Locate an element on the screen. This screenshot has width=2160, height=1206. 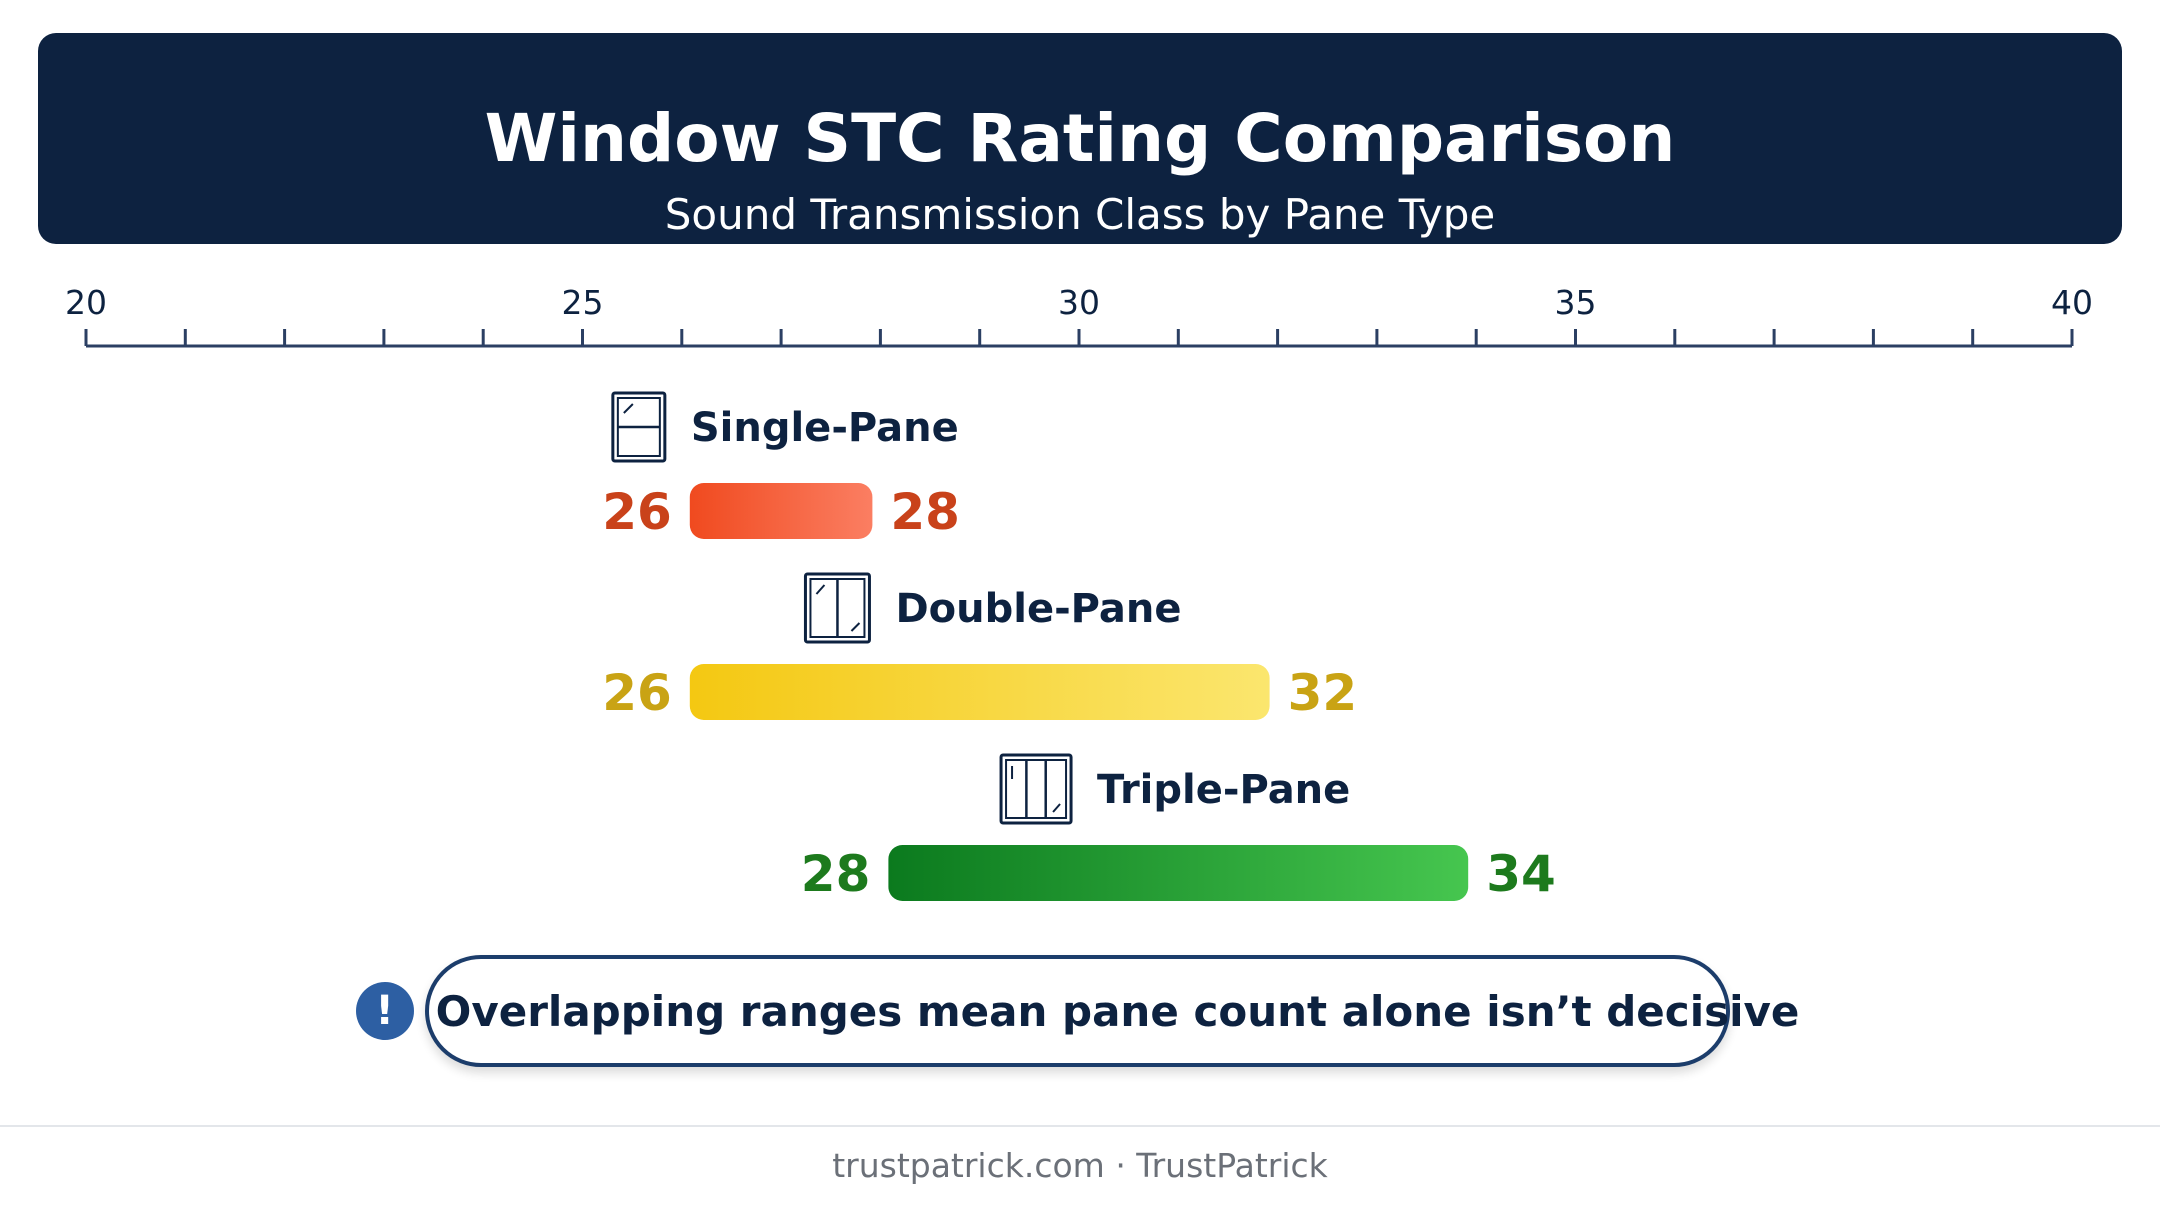
chart-subtitle: Sound Transmission Class by Pane Type is located at coordinates (1080, 214).